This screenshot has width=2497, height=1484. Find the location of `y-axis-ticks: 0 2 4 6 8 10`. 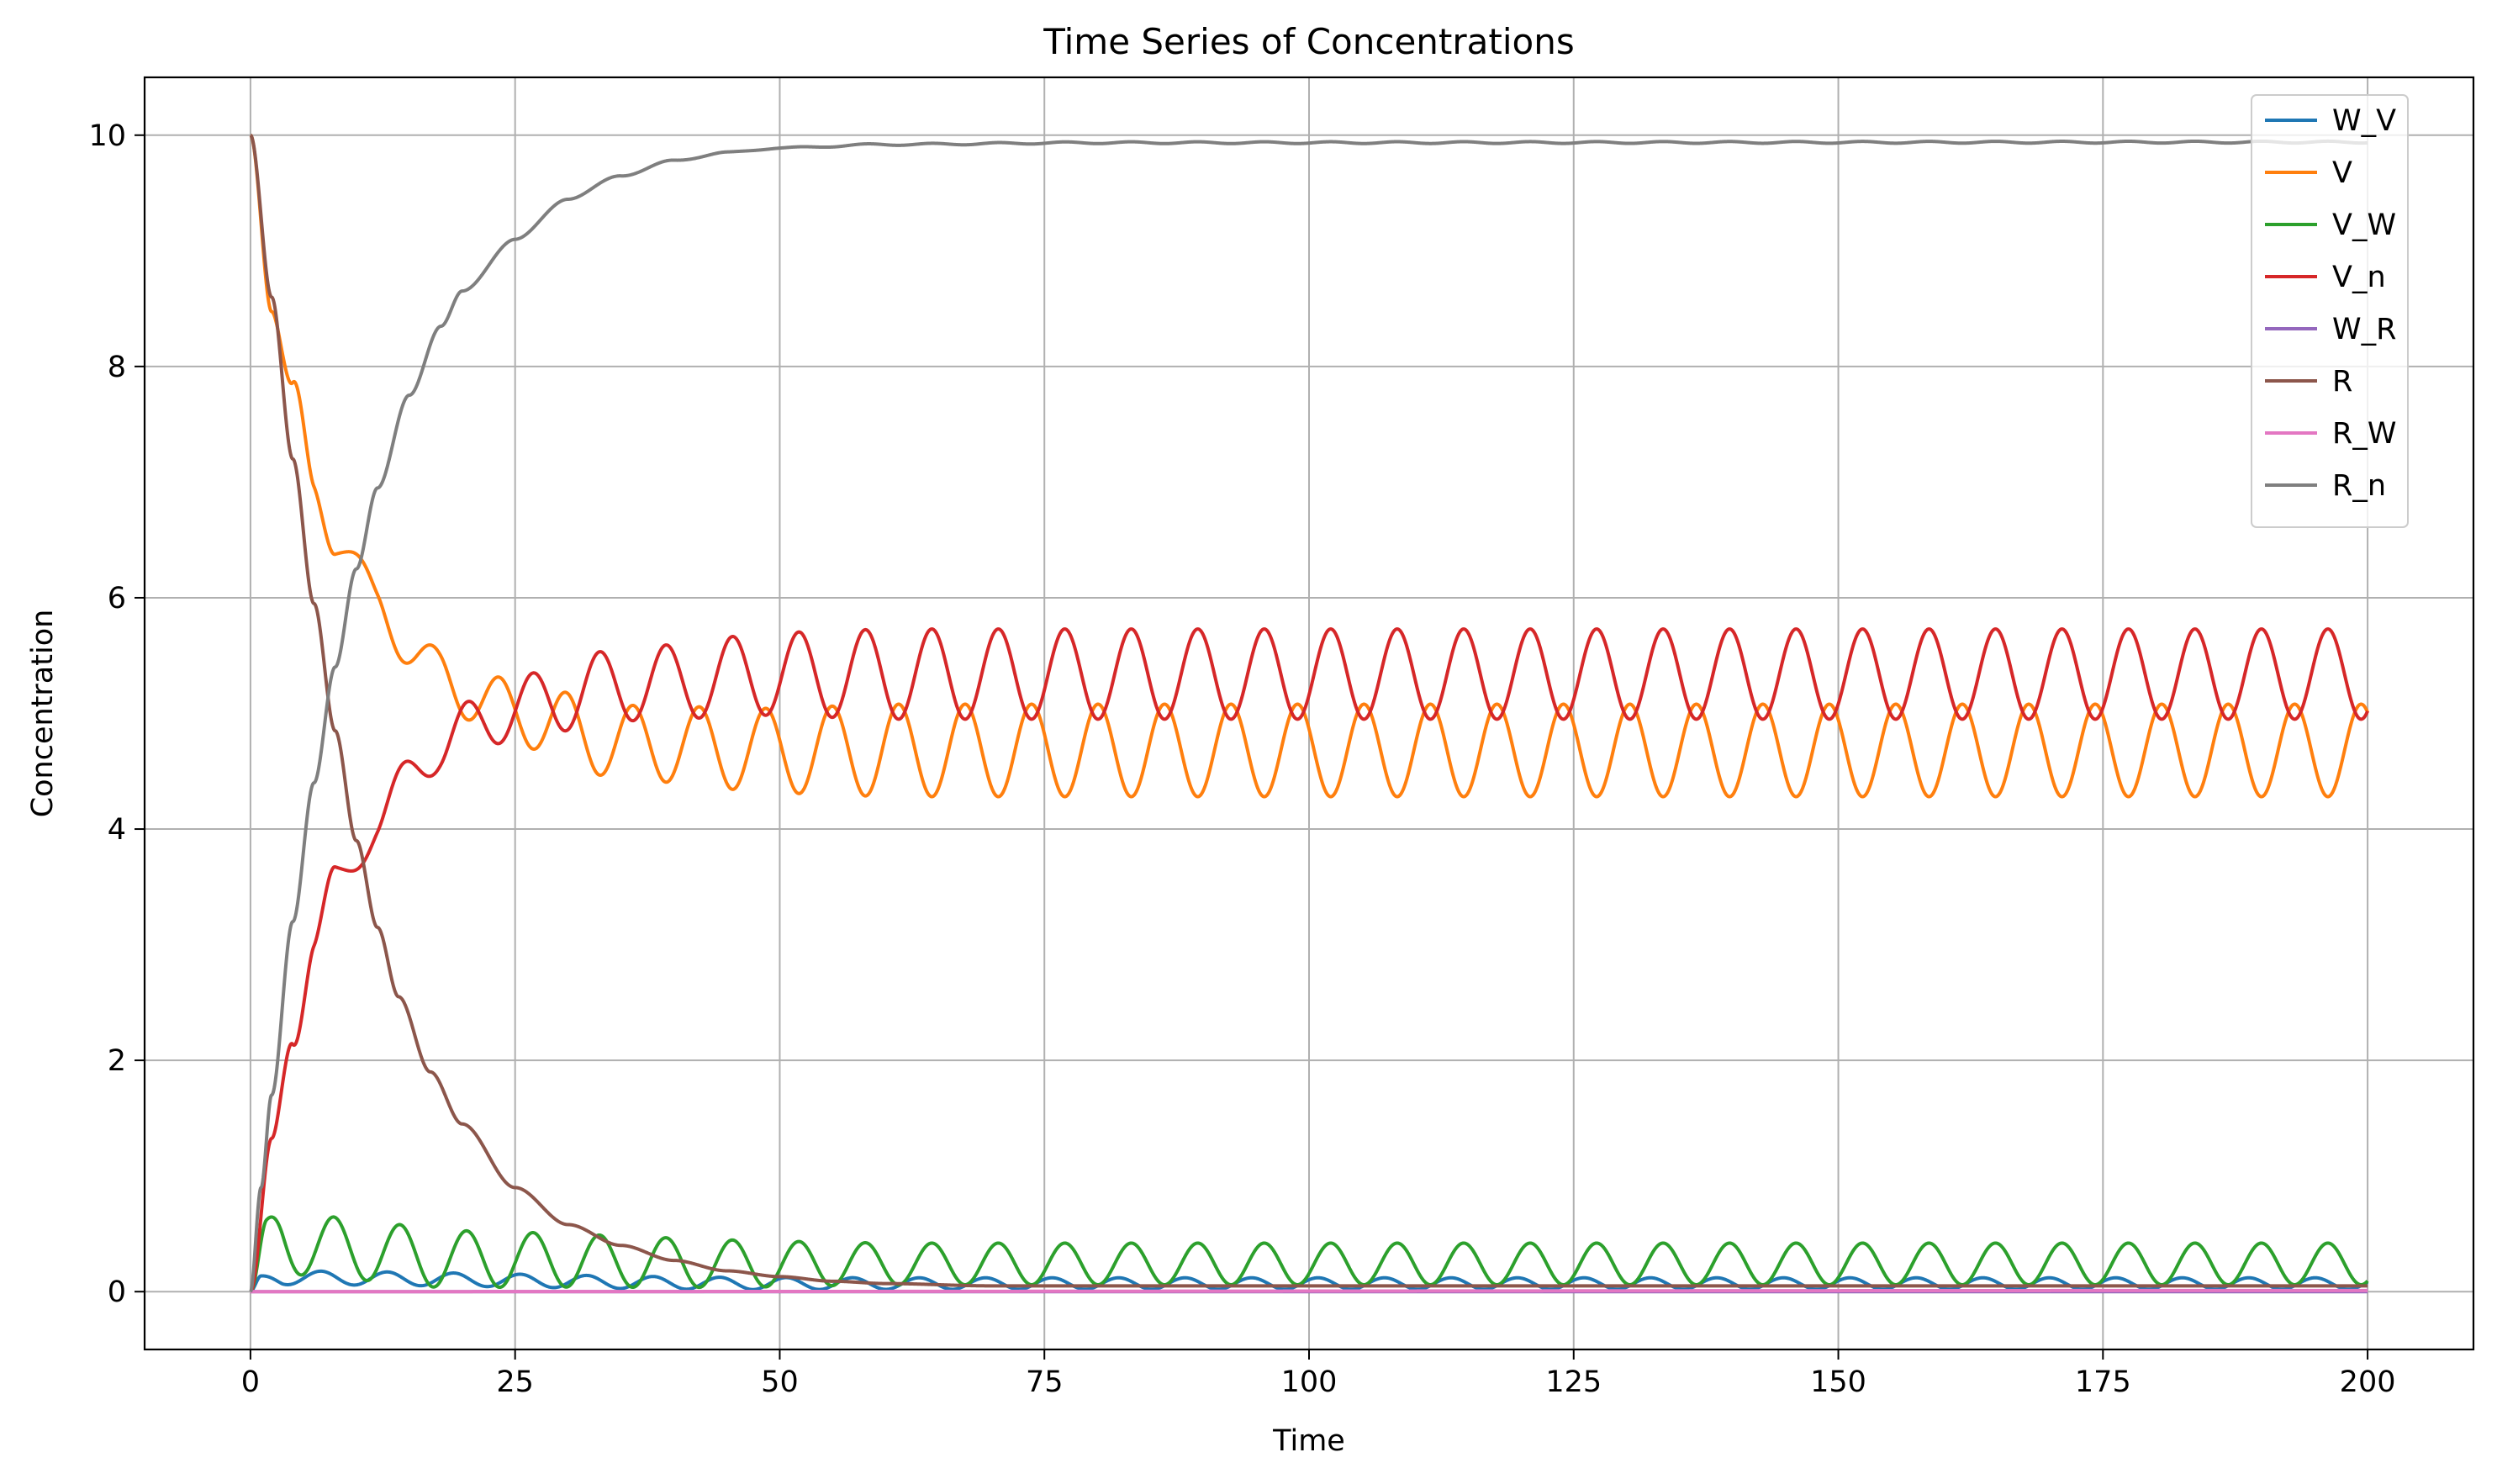

y-axis-ticks: 0 2 4 6 8 10 is located at coordinates (116, 714).